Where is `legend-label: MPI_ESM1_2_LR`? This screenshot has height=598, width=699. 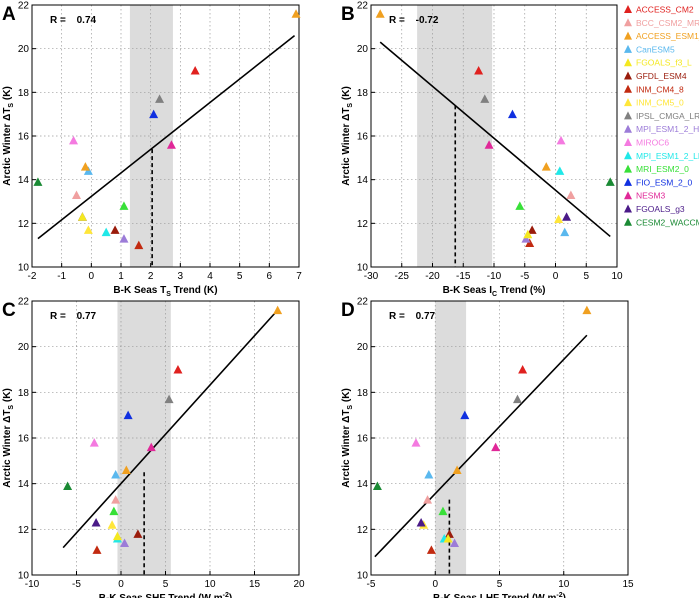
legend-label: MPI_ESM1_2_LR is located at coordinates (667, 156).